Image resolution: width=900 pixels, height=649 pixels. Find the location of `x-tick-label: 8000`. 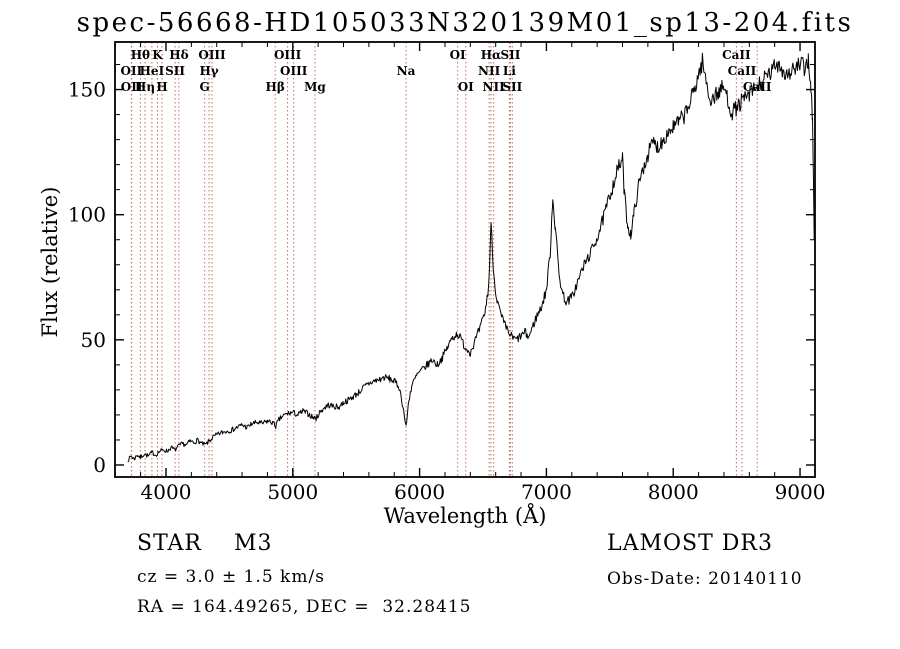

x-tick-label: 8000 is located at coordinates (673, 492).